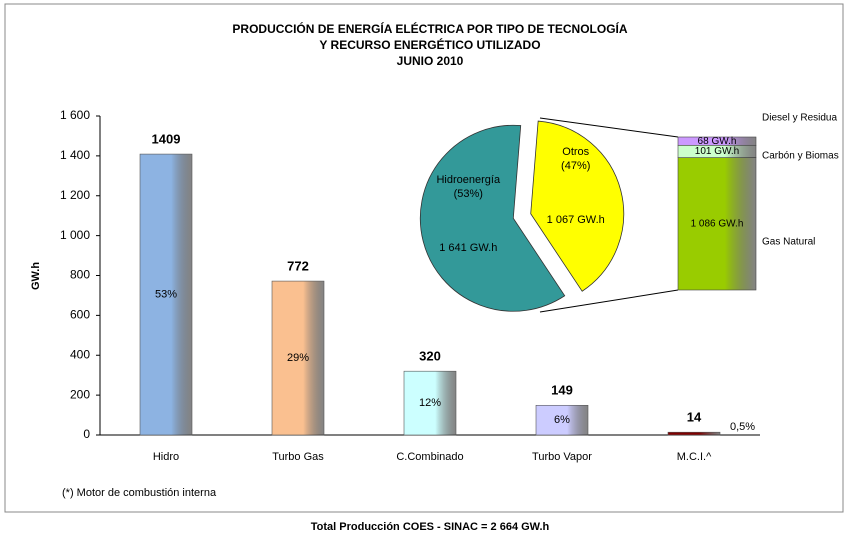 The width and height of the screenshot is (850, 537). What do you see at coordinates (80, 354) in the screenshot?
I see `y-tick-label: 400` at bounding box center [80, 354].